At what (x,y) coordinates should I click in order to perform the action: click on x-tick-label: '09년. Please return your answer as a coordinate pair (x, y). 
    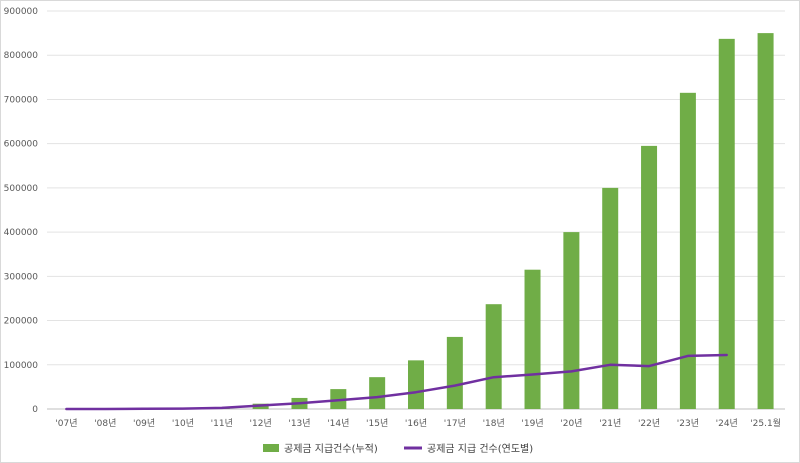
    Looking at the image, I should click on (144, 423).